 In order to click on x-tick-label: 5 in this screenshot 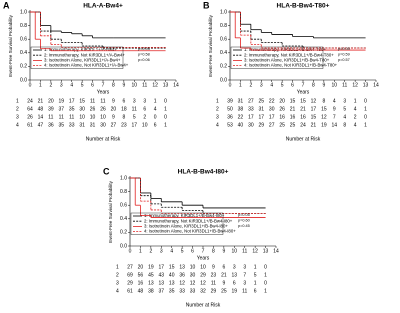, I will do `click(182, 251)`.